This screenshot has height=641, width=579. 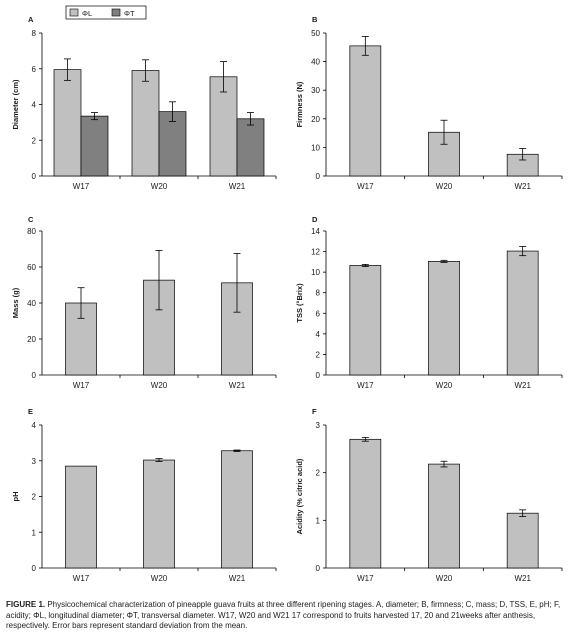 What do you see at coordinates (144, 302) in the screenshot?
I see `chart-panel-c: C Mass (g) 0 20 40 60 80 W17 W20 W21` at bounding box center [144, 302].